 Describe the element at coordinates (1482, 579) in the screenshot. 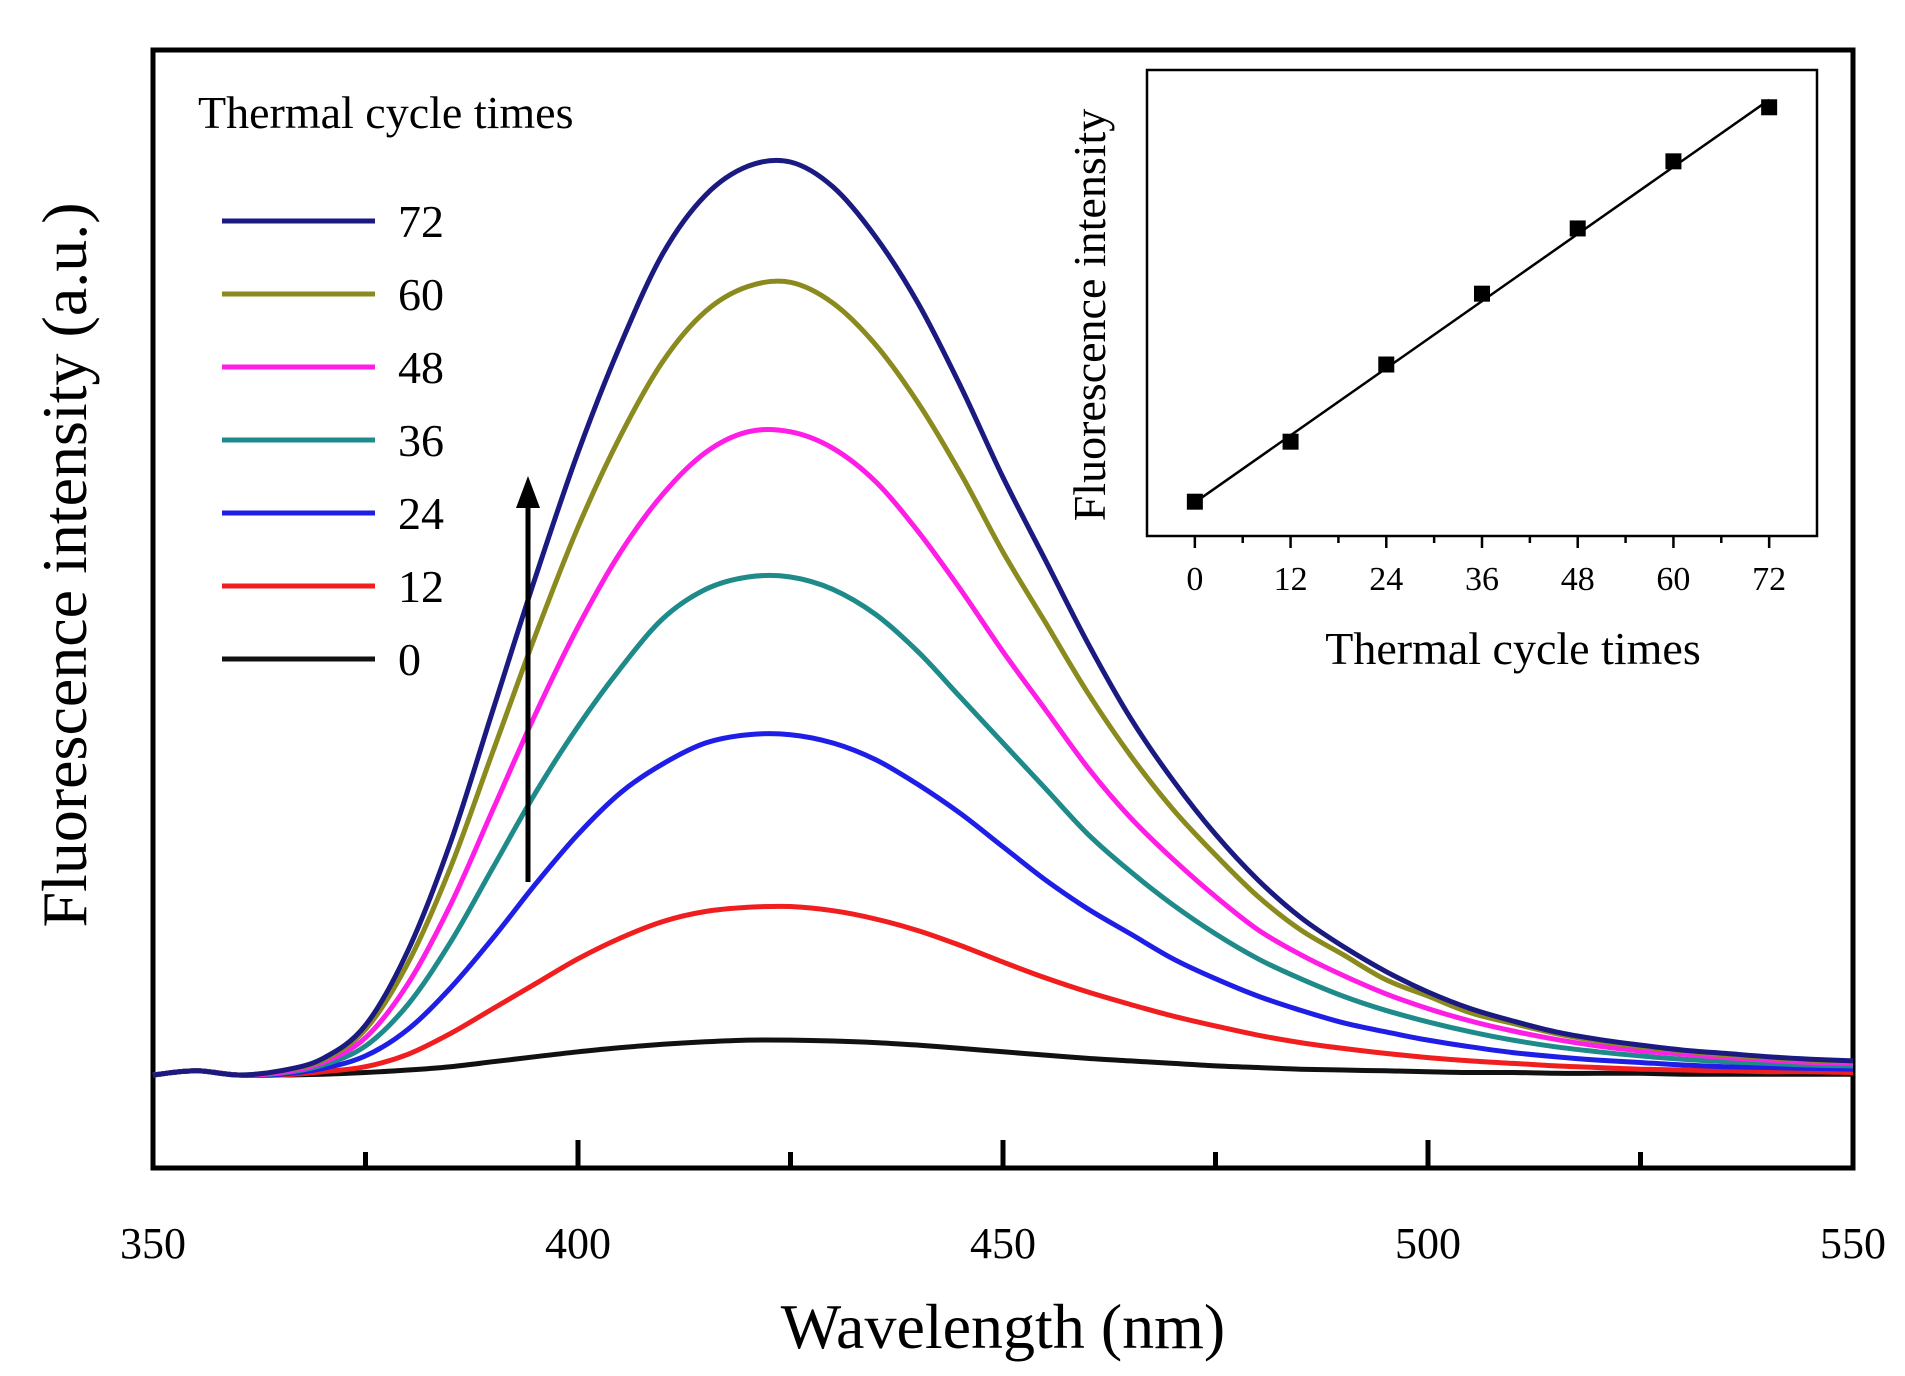

I see `inset-x-tick-label: 36` at that location.